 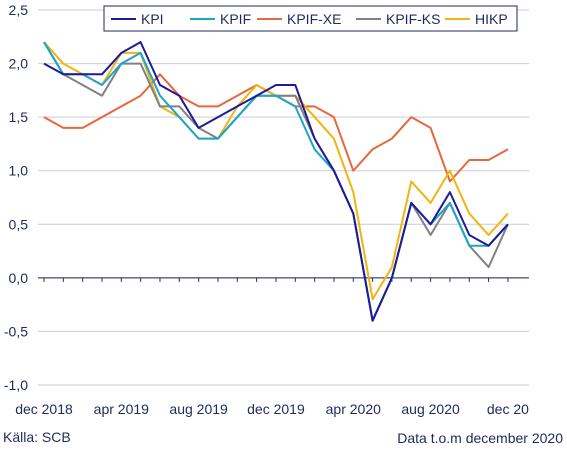 What do you see at coordinates (413, 19) in the screenshot?
I see `legend-label: KPIF-KS` at bounding box center [413, 19].